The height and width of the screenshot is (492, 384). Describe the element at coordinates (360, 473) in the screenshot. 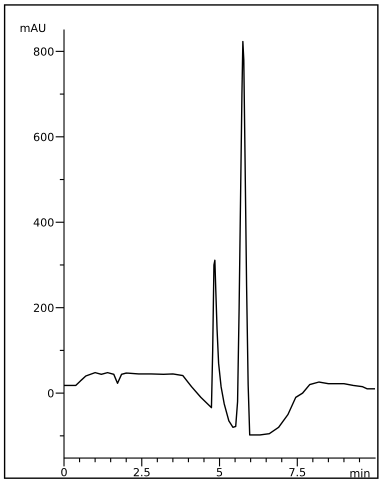

I see `x-axis-title: min` at that location.